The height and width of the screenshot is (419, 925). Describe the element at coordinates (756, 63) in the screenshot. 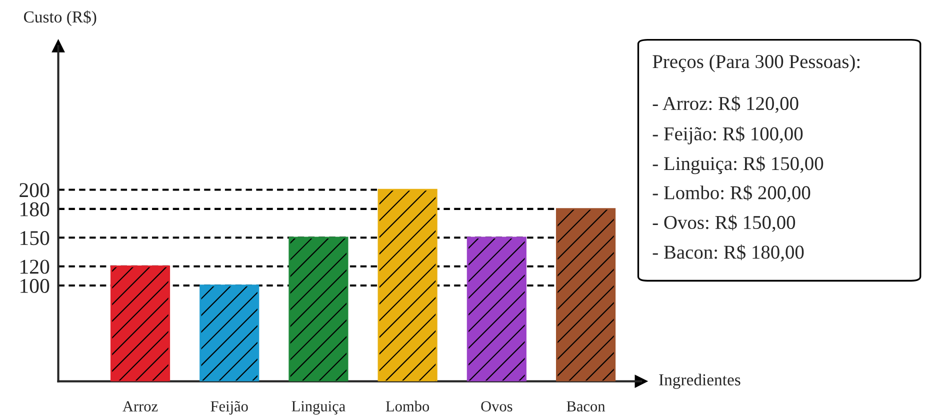

I see `text: Preços (Para 300 Pessoas):` at that location.